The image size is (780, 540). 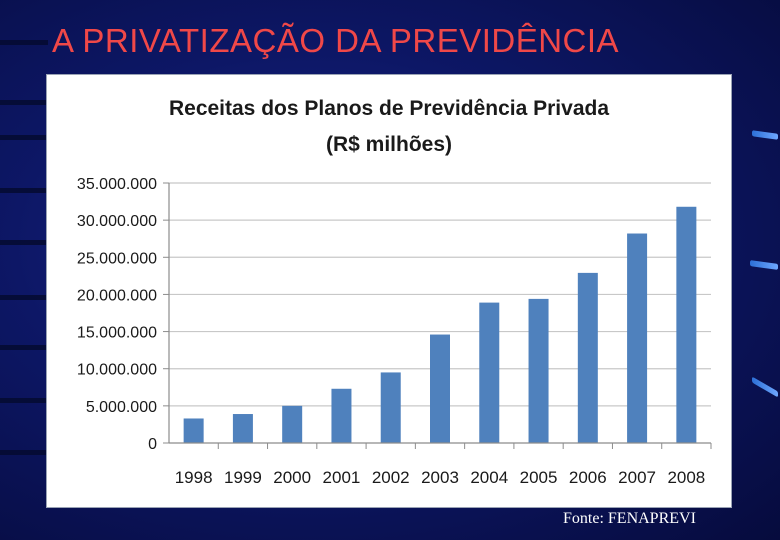 I want to click on bar-2006, so click(x=587, y=357).